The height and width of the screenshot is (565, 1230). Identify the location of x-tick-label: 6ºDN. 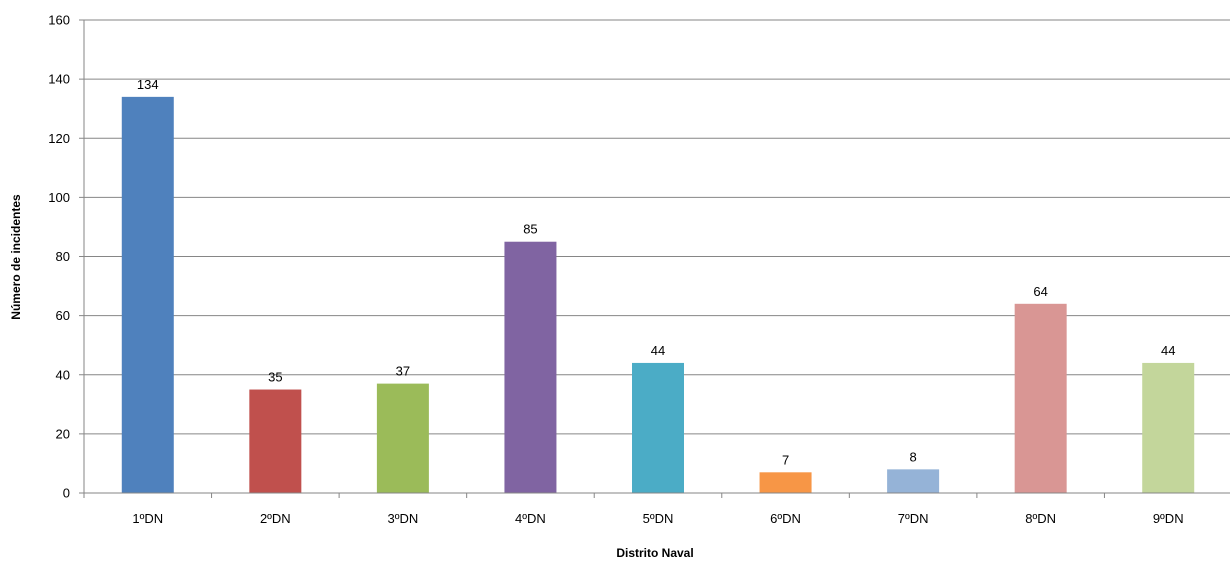
(785, 518).